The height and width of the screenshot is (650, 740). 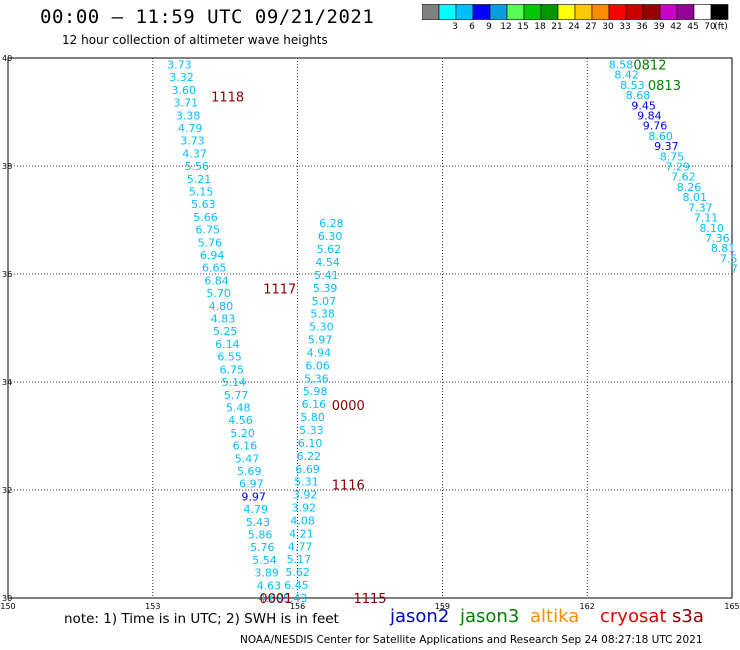 What do you see at coordinates (296, 585) in the screenshot?
I see `wave-height-label: 6.45` at bounding box center [296, 585].